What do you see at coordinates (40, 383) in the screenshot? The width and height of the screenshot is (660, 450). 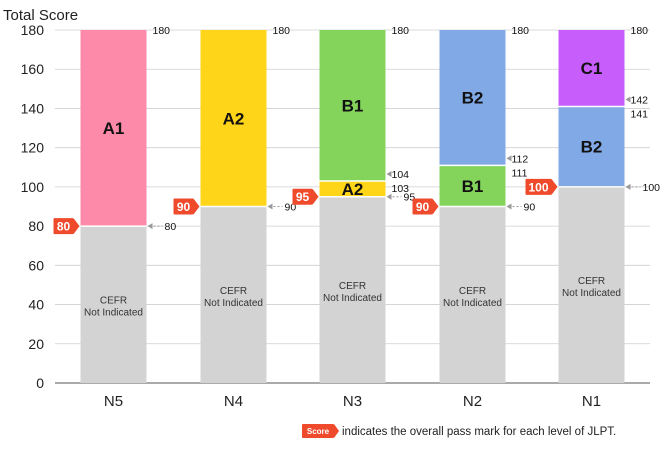 I see `y-tick-label-0: 0` at bounding box center [40, 383].